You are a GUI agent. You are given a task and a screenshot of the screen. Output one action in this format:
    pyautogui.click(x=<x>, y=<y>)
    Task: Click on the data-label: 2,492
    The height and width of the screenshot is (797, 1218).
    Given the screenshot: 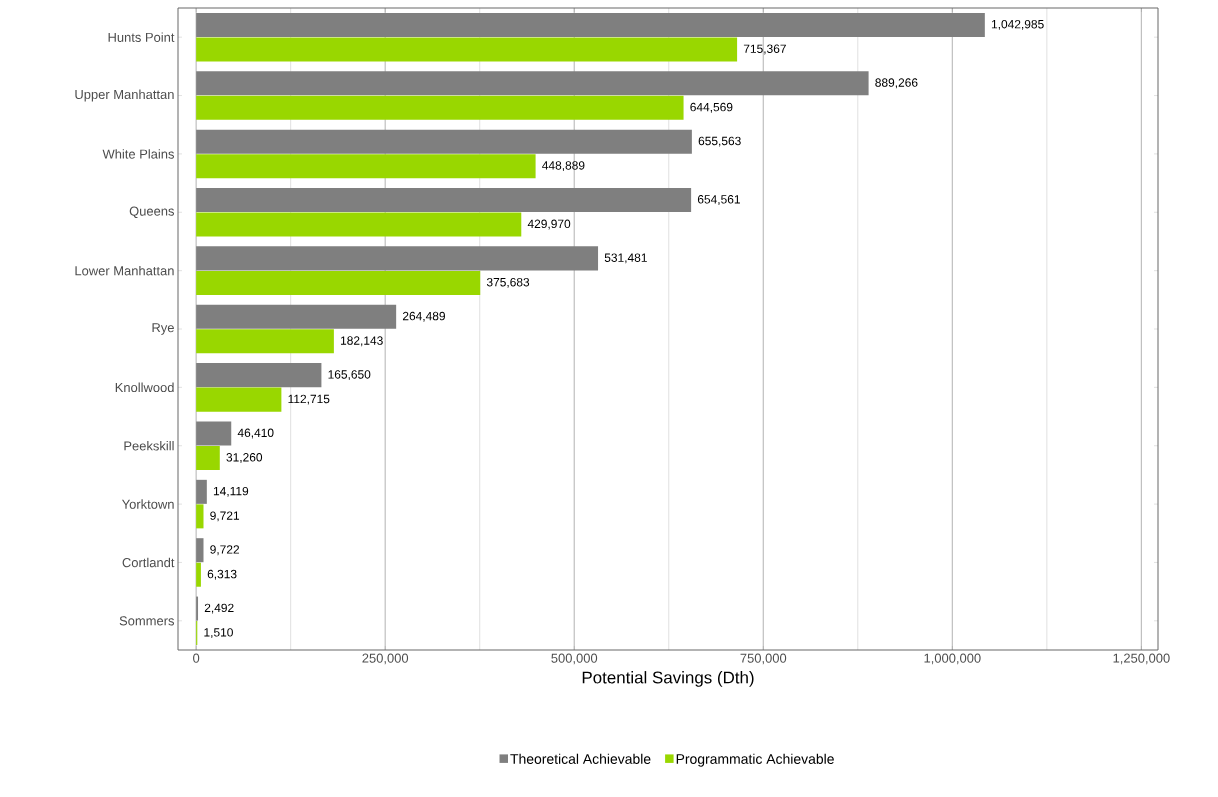 What is the action you would take?
    pyautogui.click(x=219, y=608)
    